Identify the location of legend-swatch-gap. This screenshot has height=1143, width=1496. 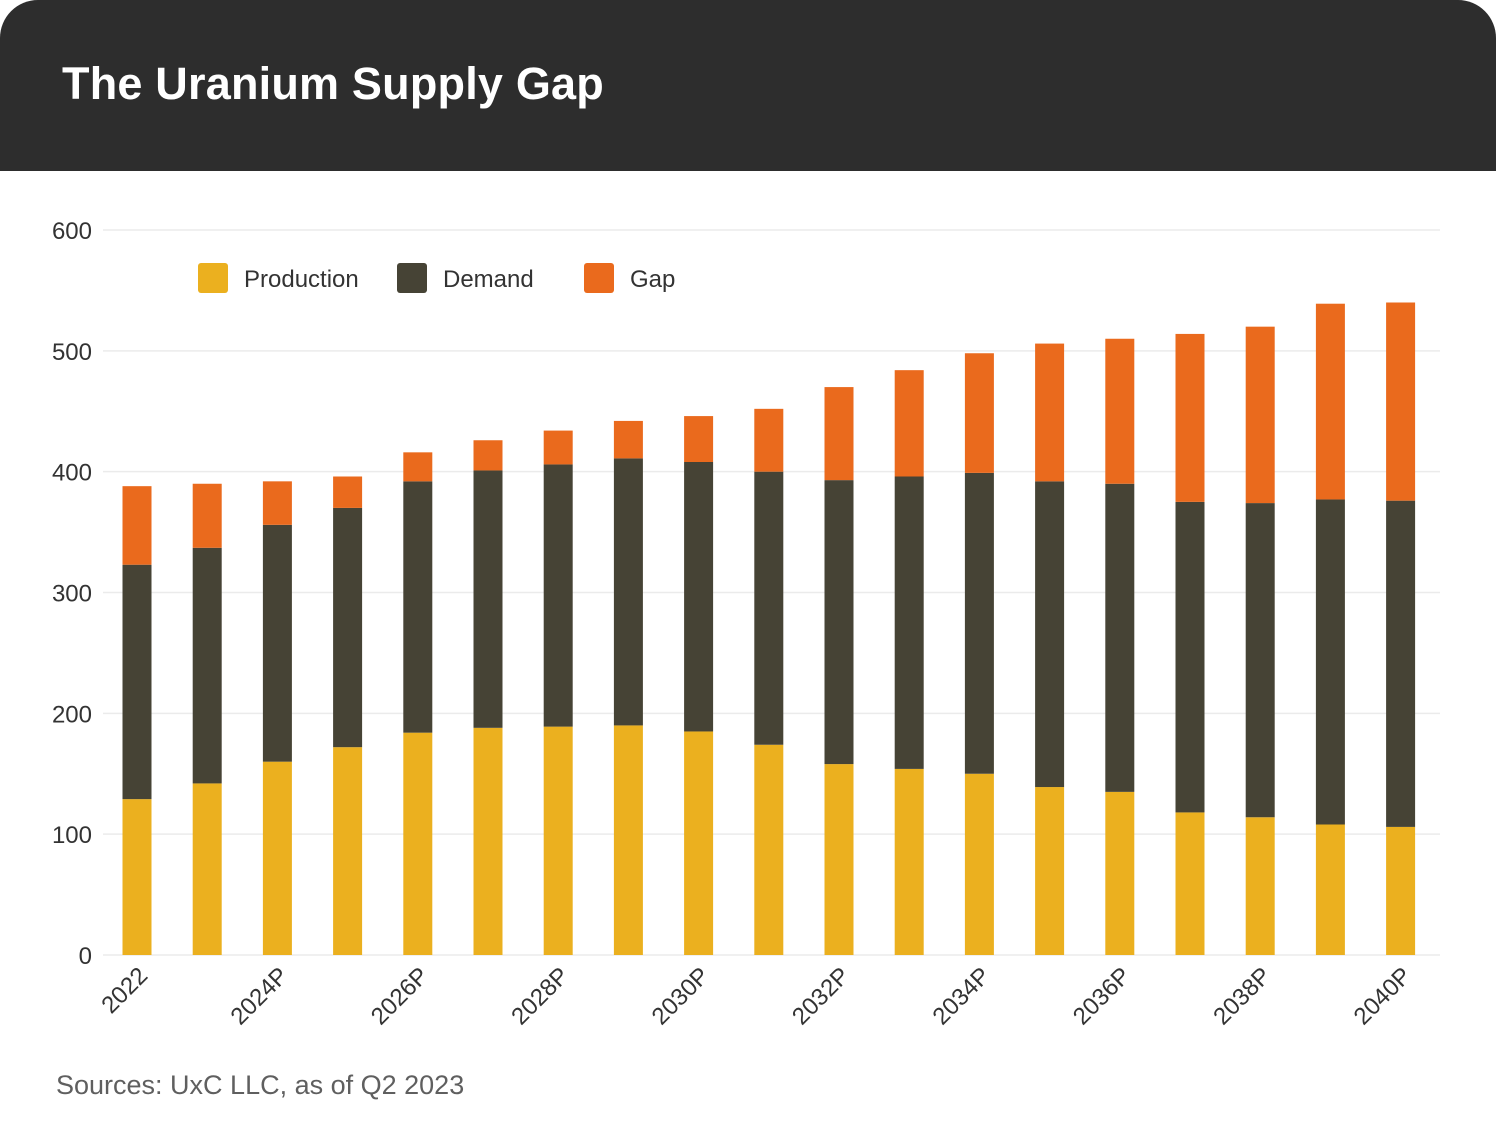
(599, 278).